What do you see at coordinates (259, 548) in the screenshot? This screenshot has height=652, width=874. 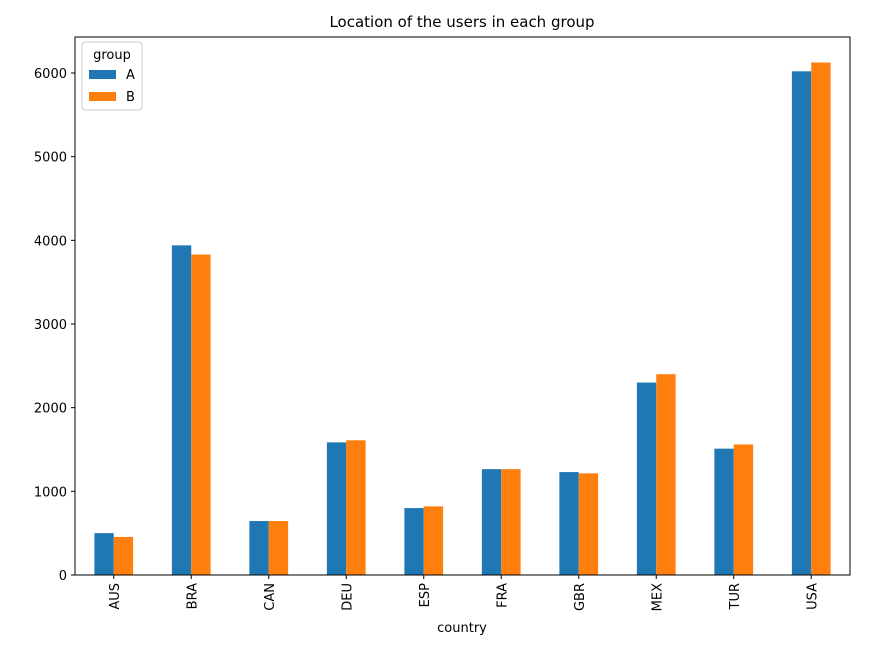 I see `bar-can-a` at bounding box center [259, 548].